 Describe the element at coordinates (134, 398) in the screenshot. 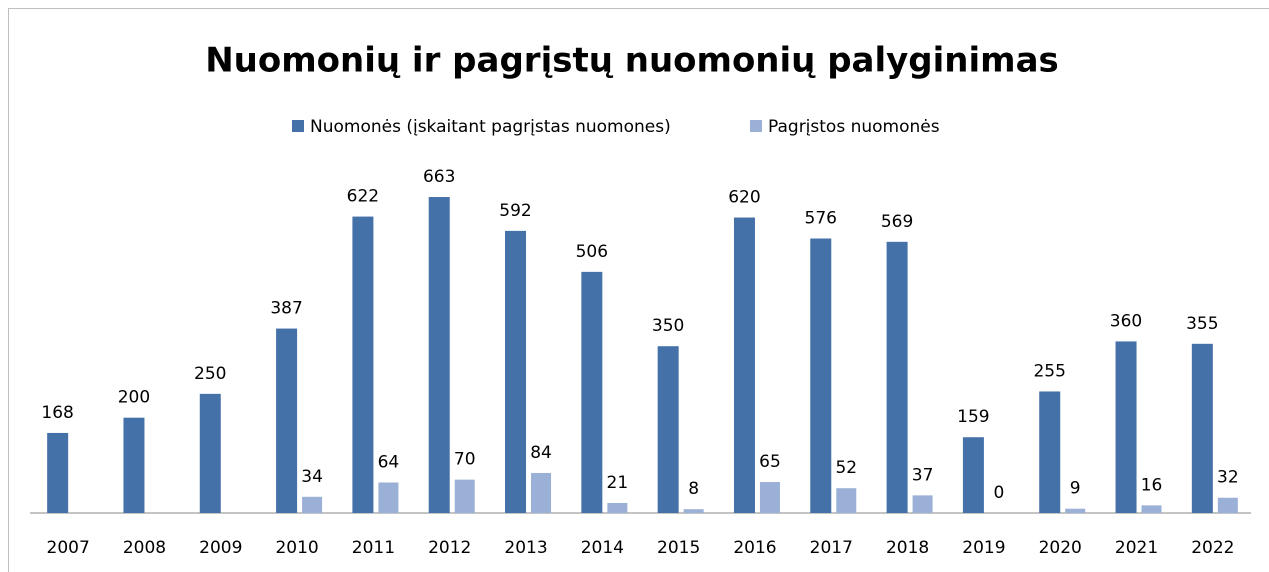

I see `data-label: 200` at that location.